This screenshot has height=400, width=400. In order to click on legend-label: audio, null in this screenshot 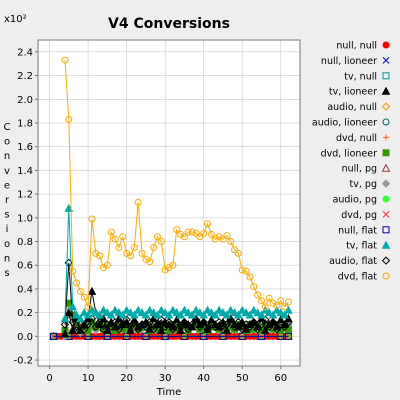, I will do `click(352, 107)`.